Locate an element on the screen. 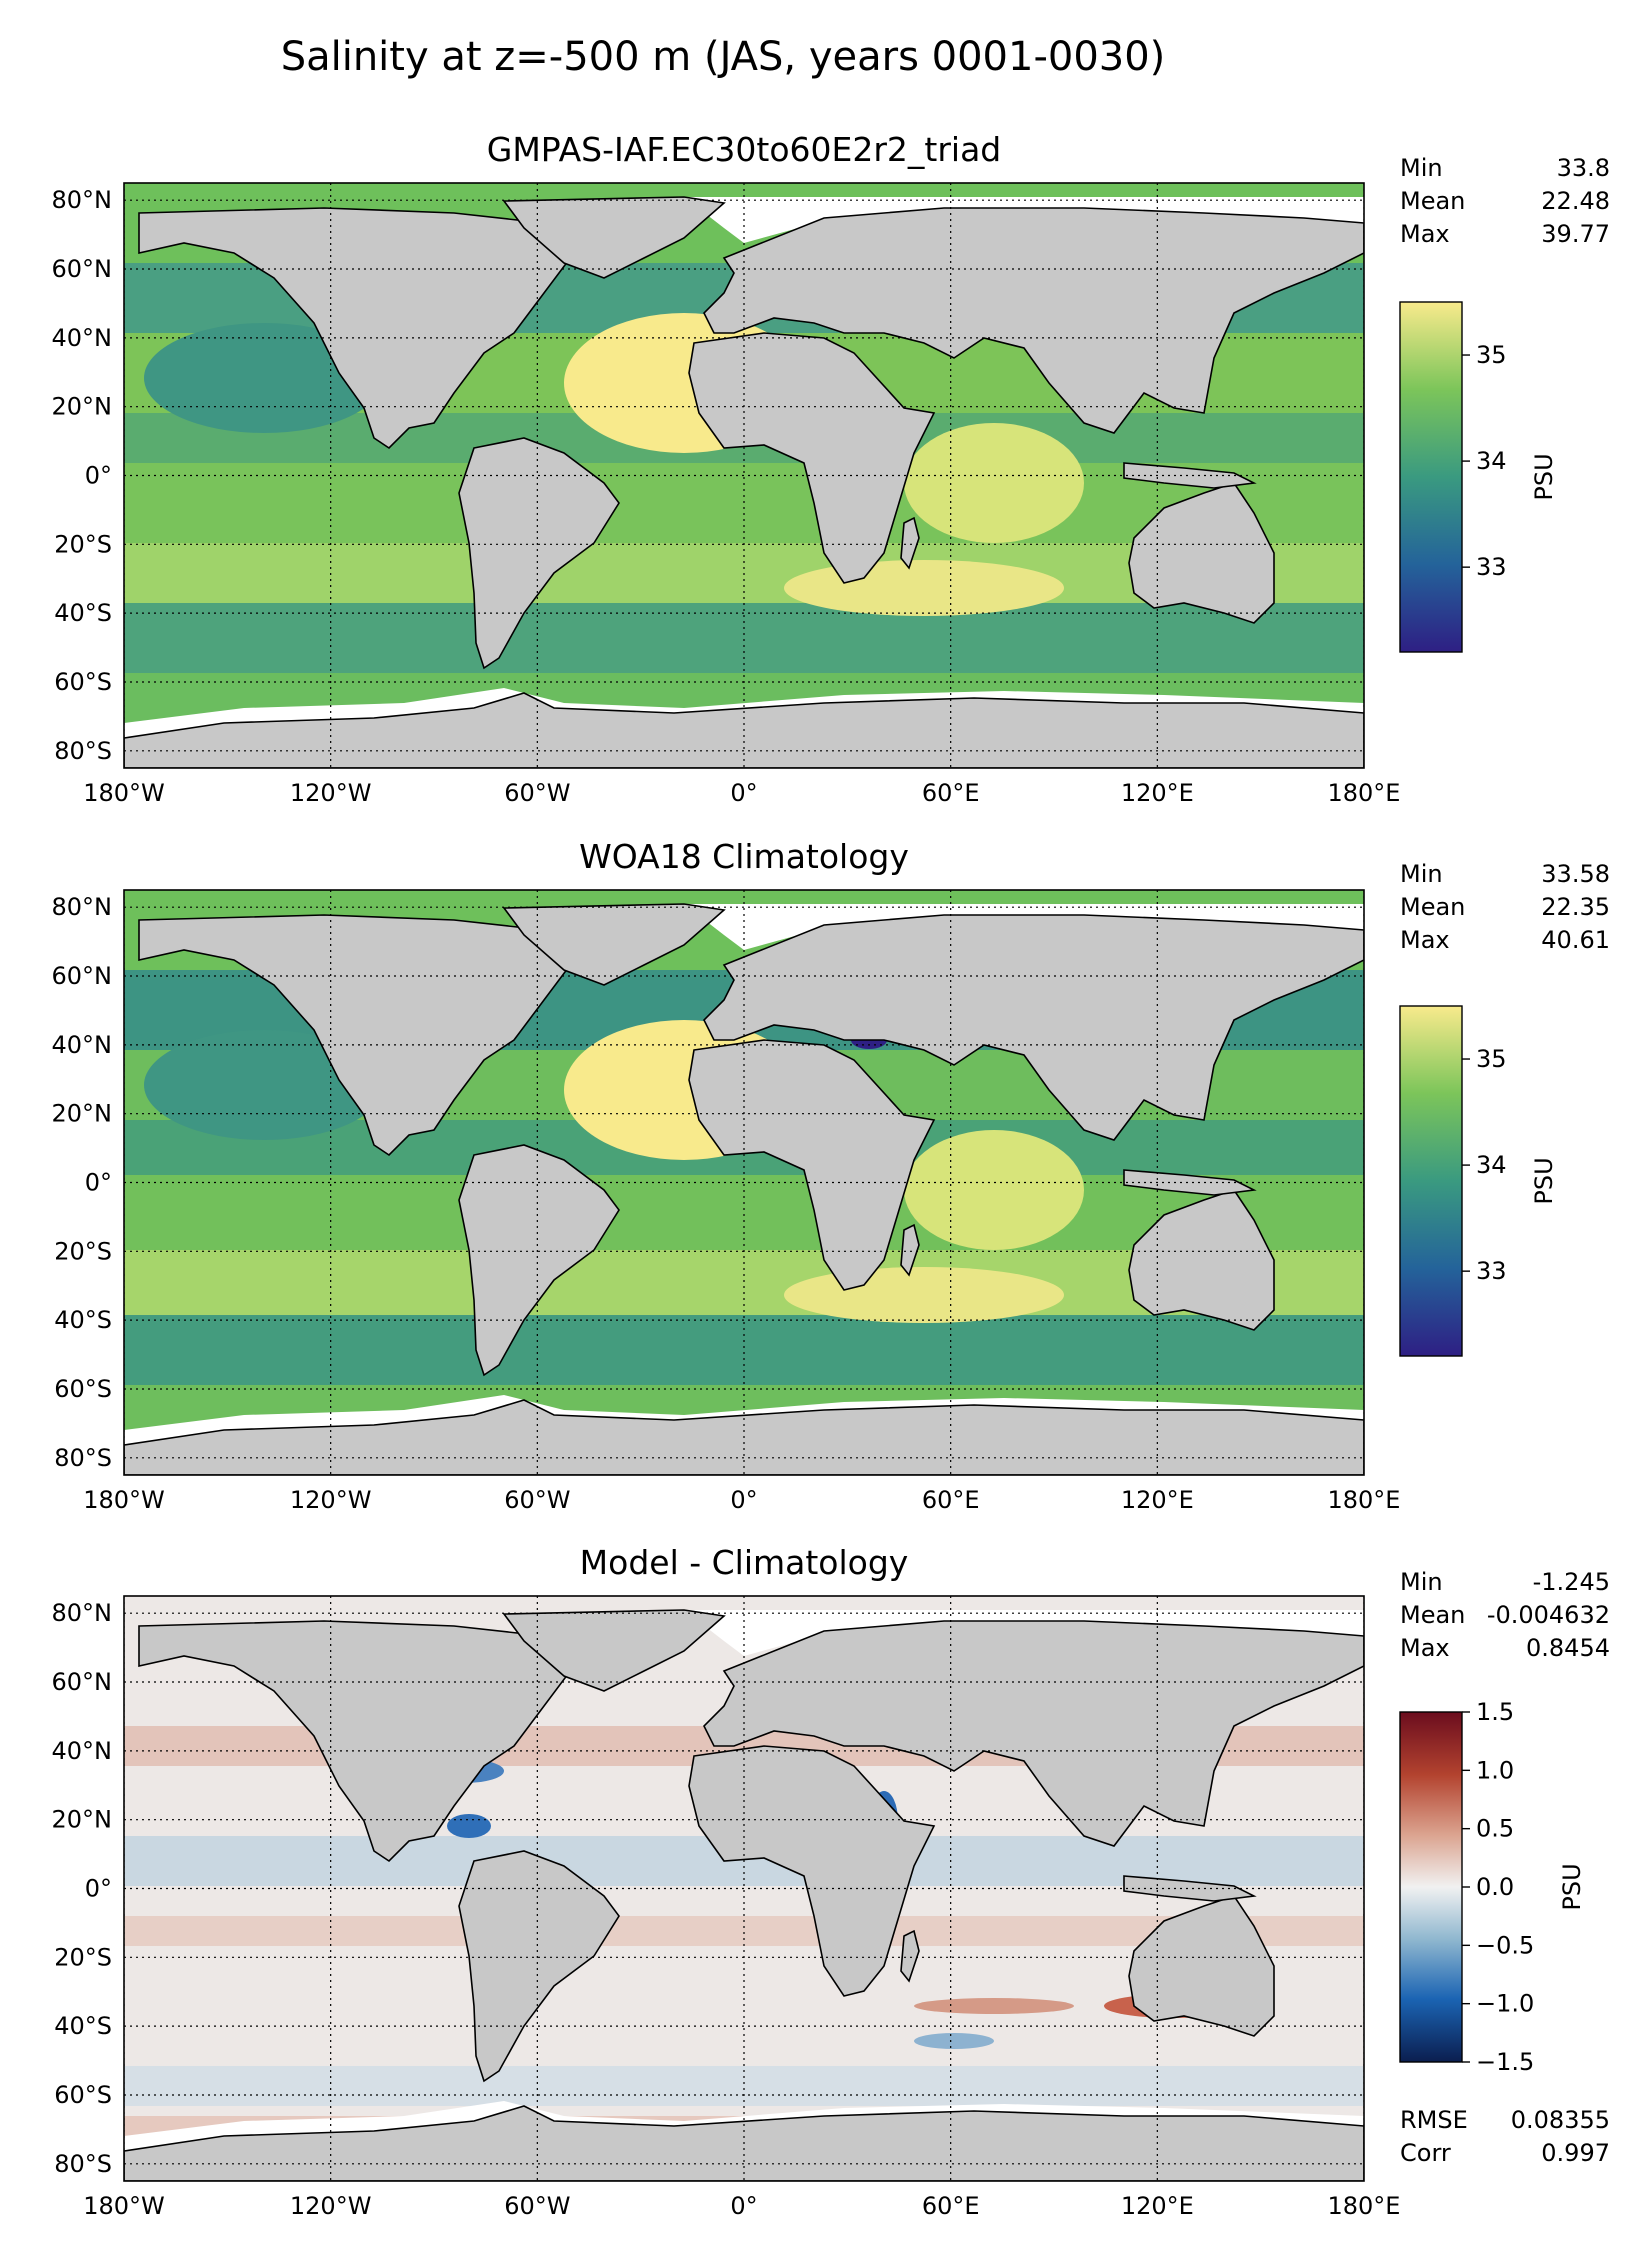 The width and height of the screenshot is (1651, 2265). lat-tick-label: 20°N is located at coordinates (82, 1114).